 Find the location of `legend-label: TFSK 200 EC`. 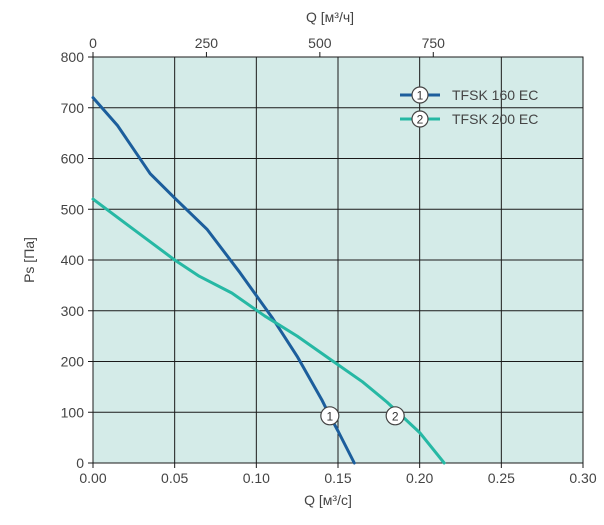

legend-label: TFSK 200 EC is located at coordinates (495, 119).